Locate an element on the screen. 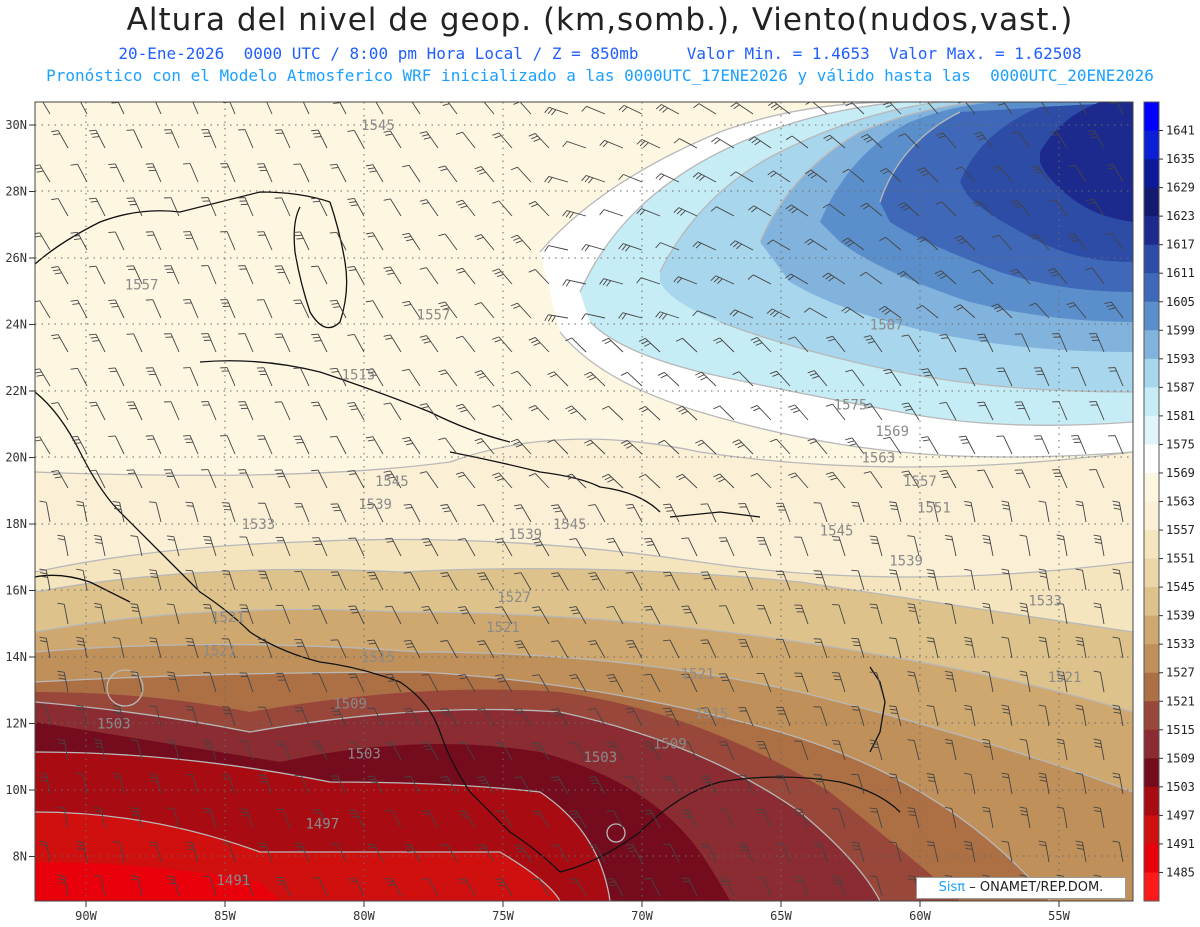  credit-owner: – ONAMET/REP.DOM. is located at coordinates (1036, 887).